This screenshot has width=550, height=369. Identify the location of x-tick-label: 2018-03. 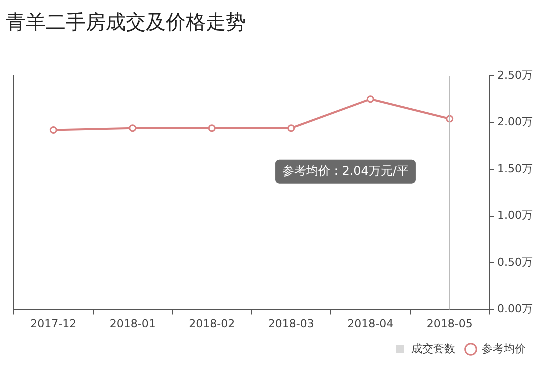
(291, 323).